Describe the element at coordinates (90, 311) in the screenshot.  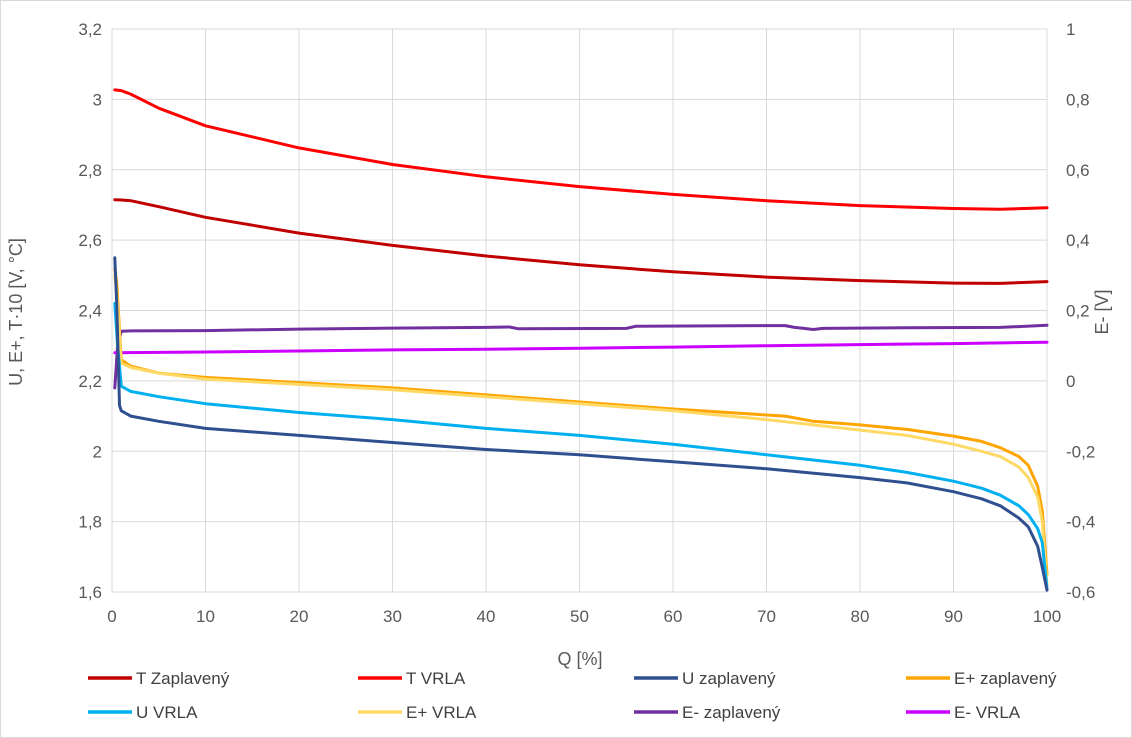
I see `y-tick-label: 2,4` at that location.